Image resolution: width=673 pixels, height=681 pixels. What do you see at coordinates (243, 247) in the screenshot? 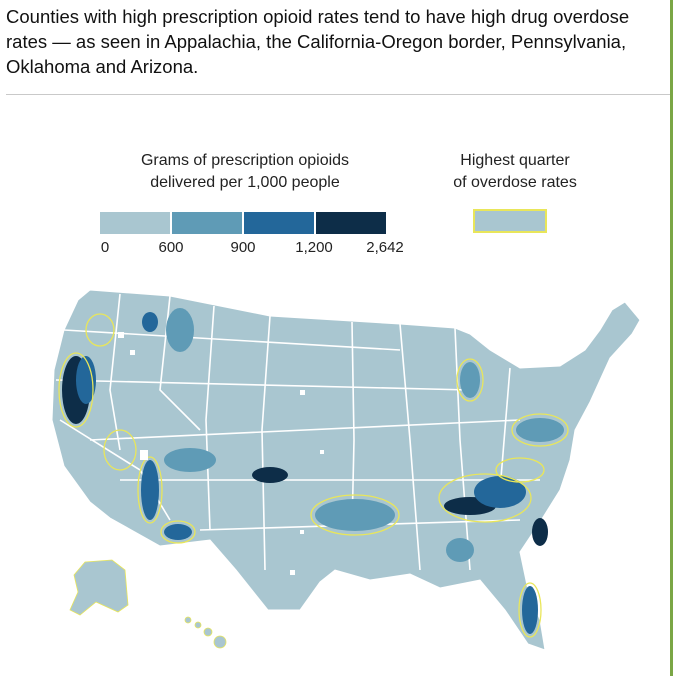
I see `scale-tick-2: 900` at bounding box center [243, 247].